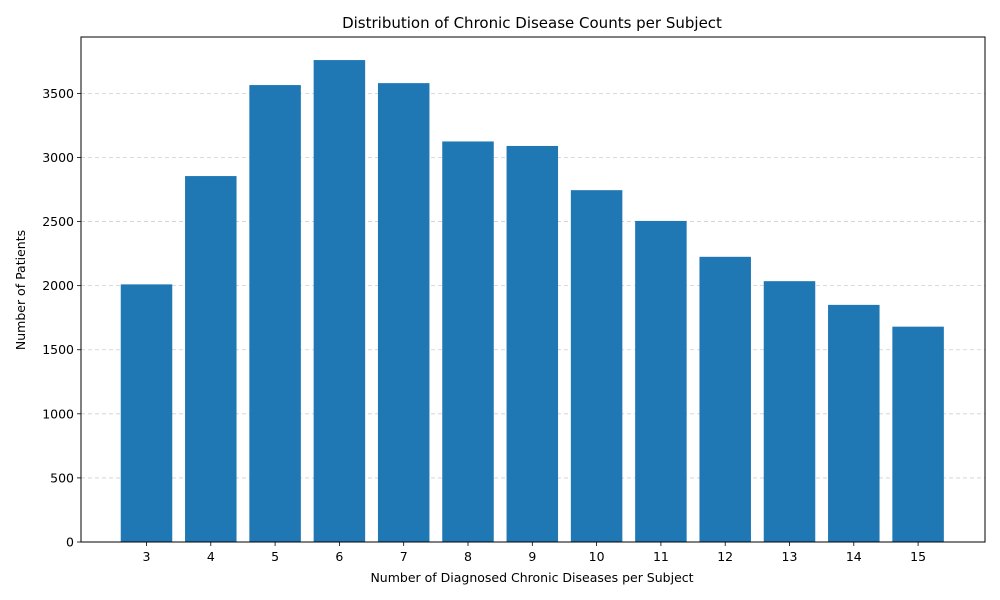  What do you see at coordinates (61, 318) in the screenshot?
I see `y-axis-ticks: 0 500 1000 1500 2000 2500 3000 3500` at bounding box center [61, 318].